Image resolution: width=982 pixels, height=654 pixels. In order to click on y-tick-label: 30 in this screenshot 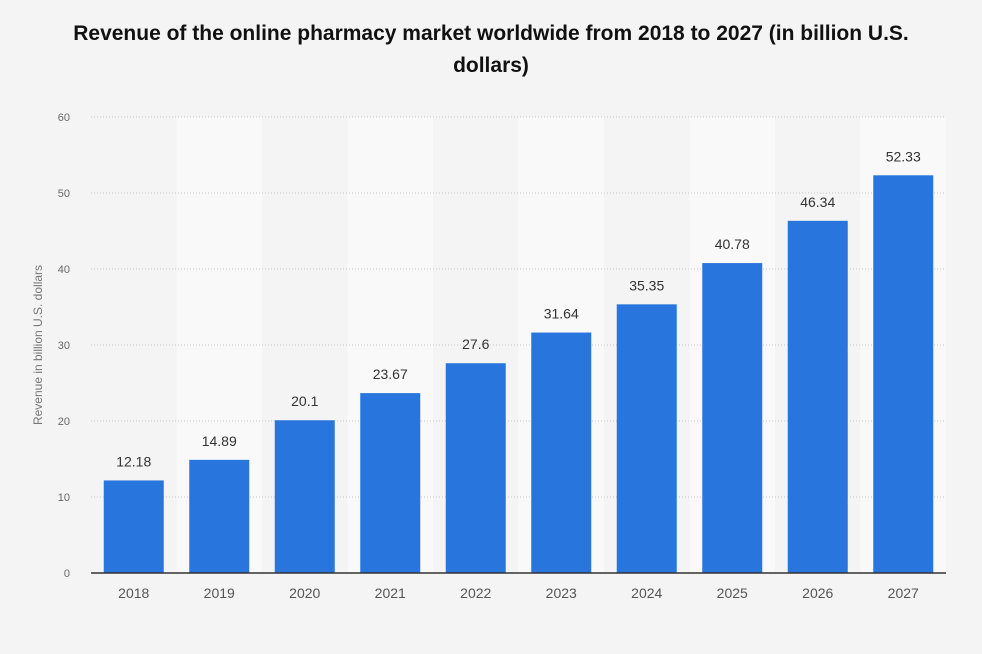, I will do `click(64, 346)`.